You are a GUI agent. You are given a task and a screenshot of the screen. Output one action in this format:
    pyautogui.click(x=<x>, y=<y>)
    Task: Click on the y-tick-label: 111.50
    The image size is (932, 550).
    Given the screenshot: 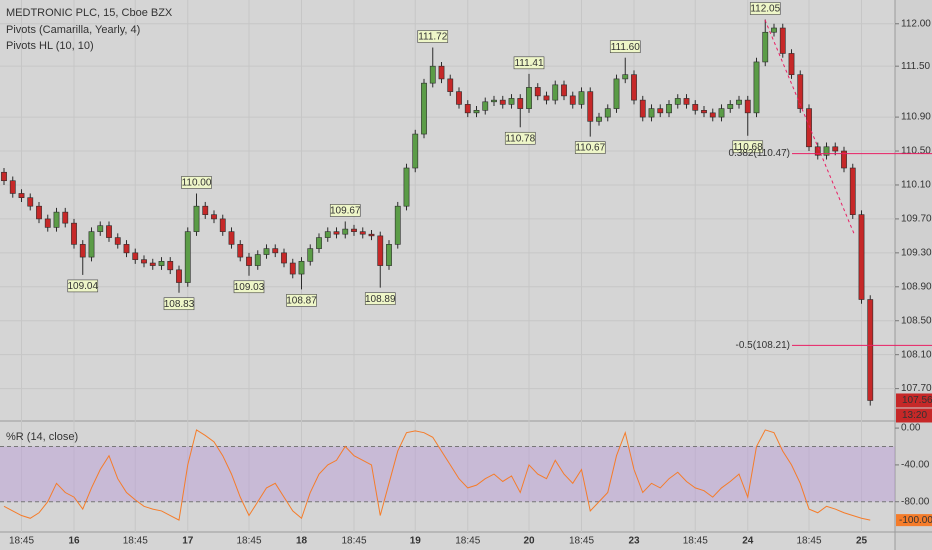 What is the action you would take?
    pyautogui.click(x=916, y=66)
    